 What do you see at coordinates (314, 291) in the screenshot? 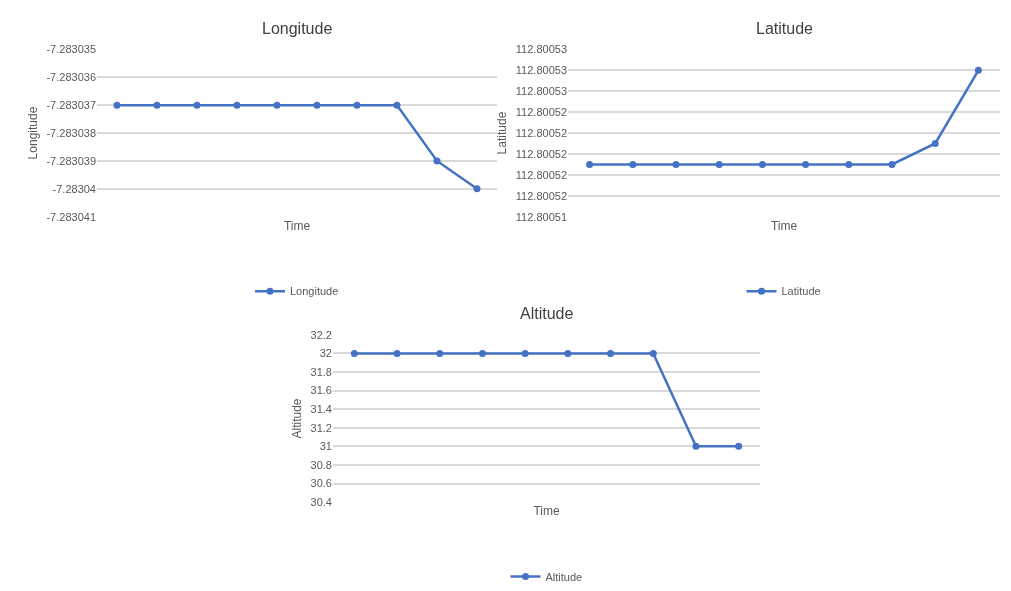
I see `legend-label: Longitude` at bounding box center [314, 291].